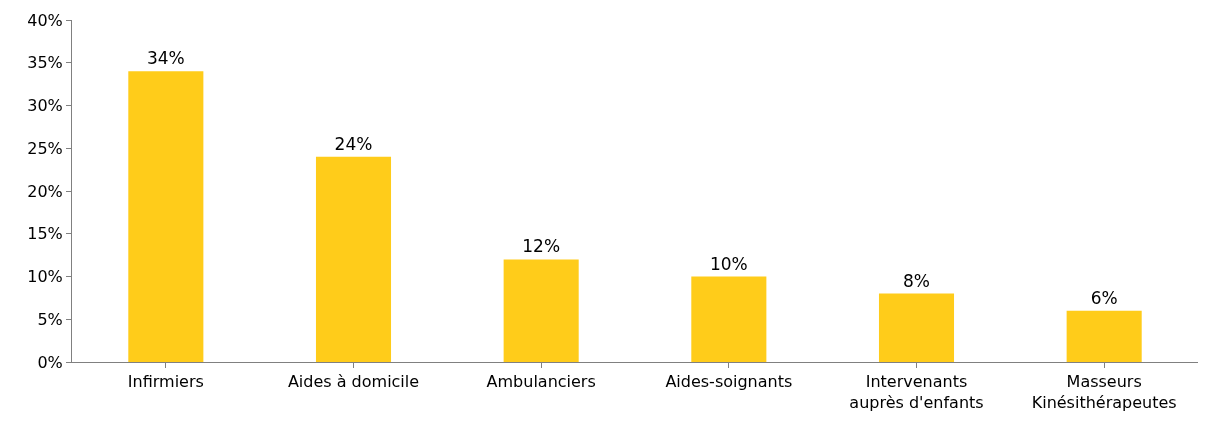 This screenshot has width=1208, height=434. I want to click on y-tick-label: 5%, so click(50, 319).